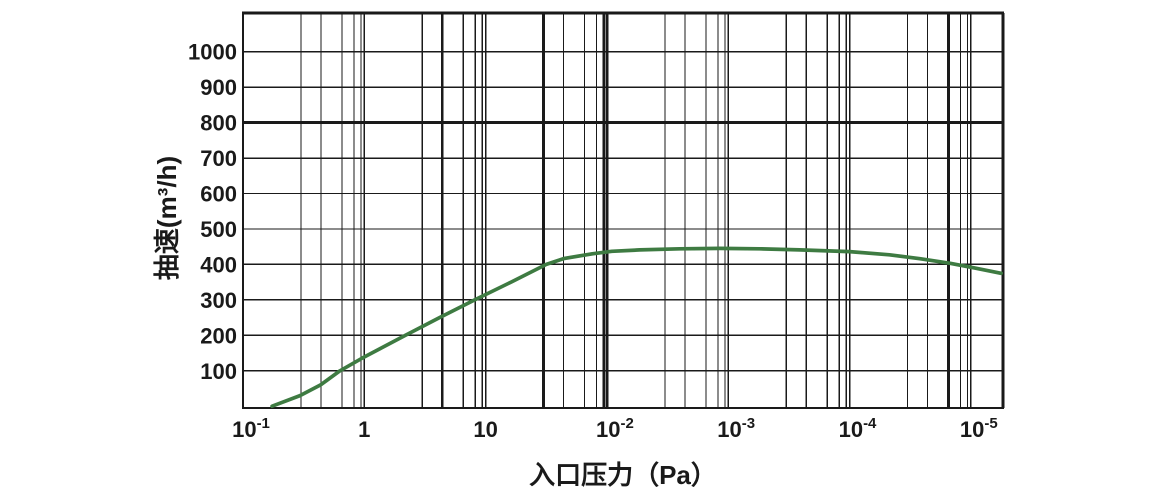 This screenshot has height=500, width=1160. Describe the element at coordinates (218, 300) in the screenshot. I see `y-tick-label: 300` at that location.